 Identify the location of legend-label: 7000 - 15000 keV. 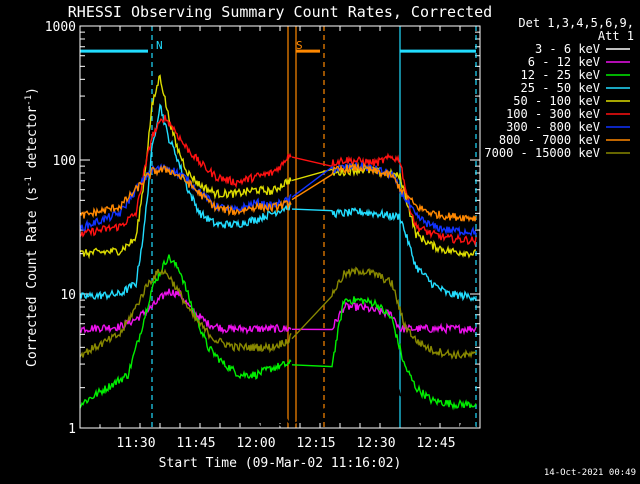
(542, 153).